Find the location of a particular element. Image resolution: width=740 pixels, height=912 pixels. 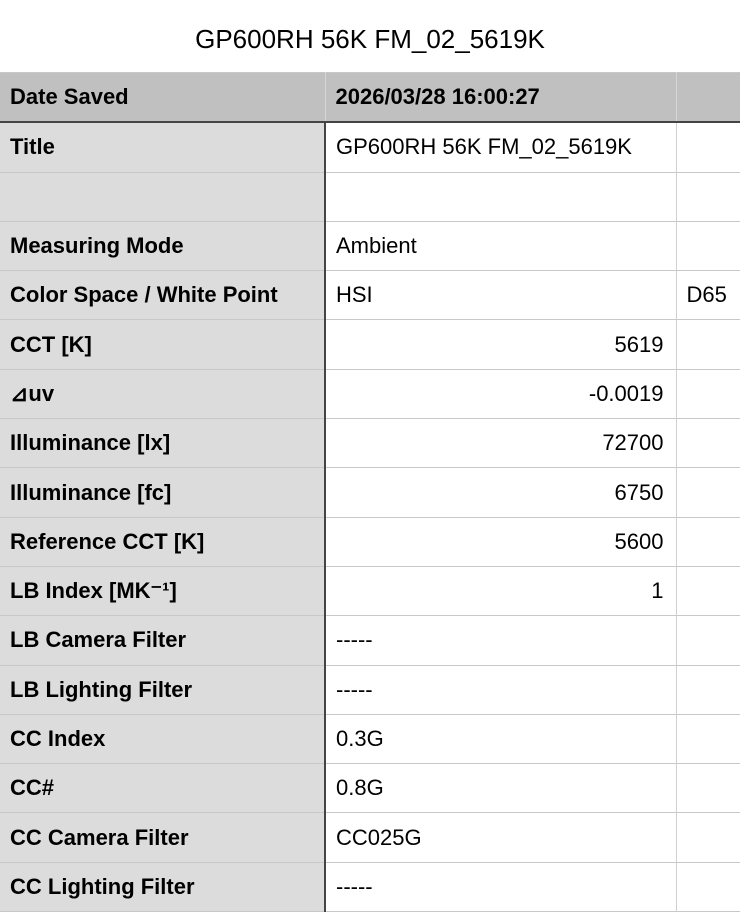

row-label: ⊿uv is located at coordinates (163, 394).